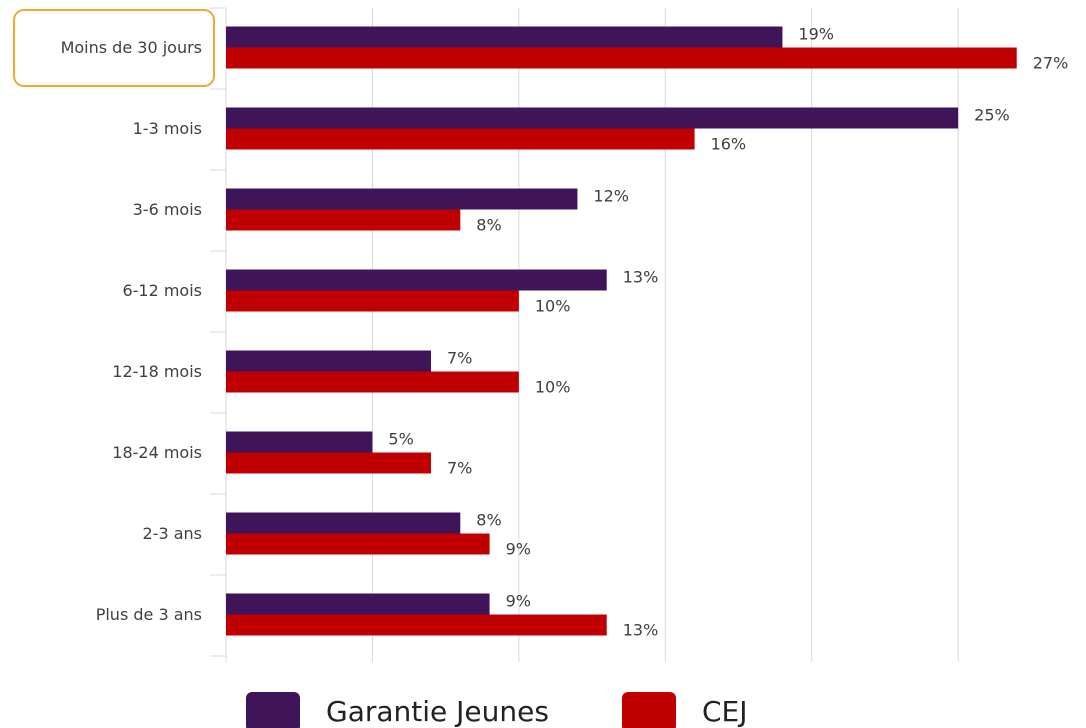 The height and width of the screenshot is (728, 1086). I want to click on y-tick-label: 1-3 mois, so click(167, 128).